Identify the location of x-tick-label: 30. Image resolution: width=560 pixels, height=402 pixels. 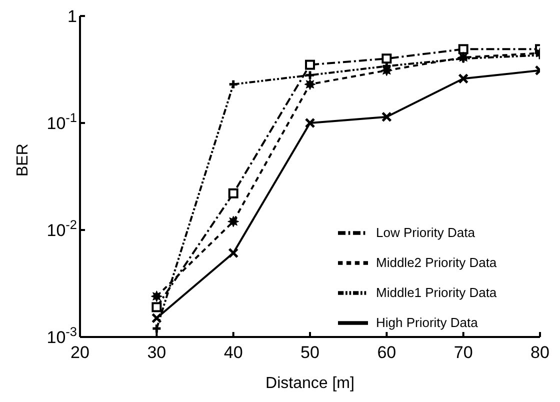
(156, 352).